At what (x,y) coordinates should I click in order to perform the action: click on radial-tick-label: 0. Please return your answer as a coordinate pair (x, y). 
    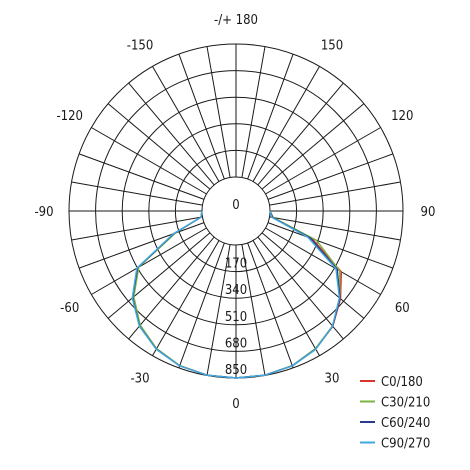
    Looking at the image, I should click on (235, 205).